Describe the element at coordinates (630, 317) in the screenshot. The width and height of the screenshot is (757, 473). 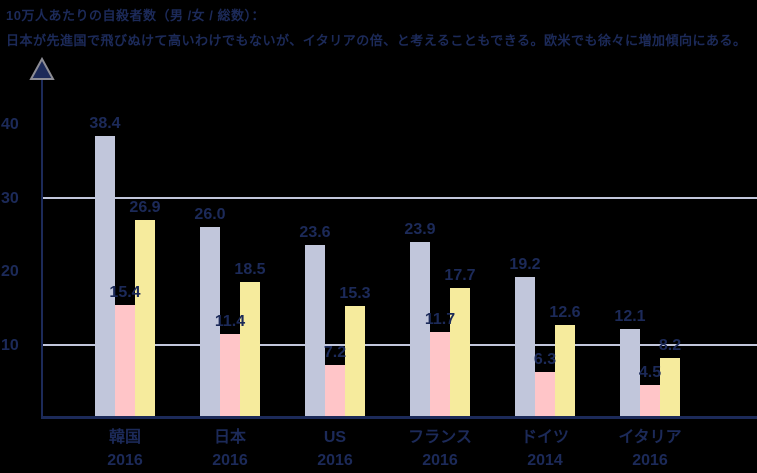
I see `bar-value-male-italy: 12.1` at that location.